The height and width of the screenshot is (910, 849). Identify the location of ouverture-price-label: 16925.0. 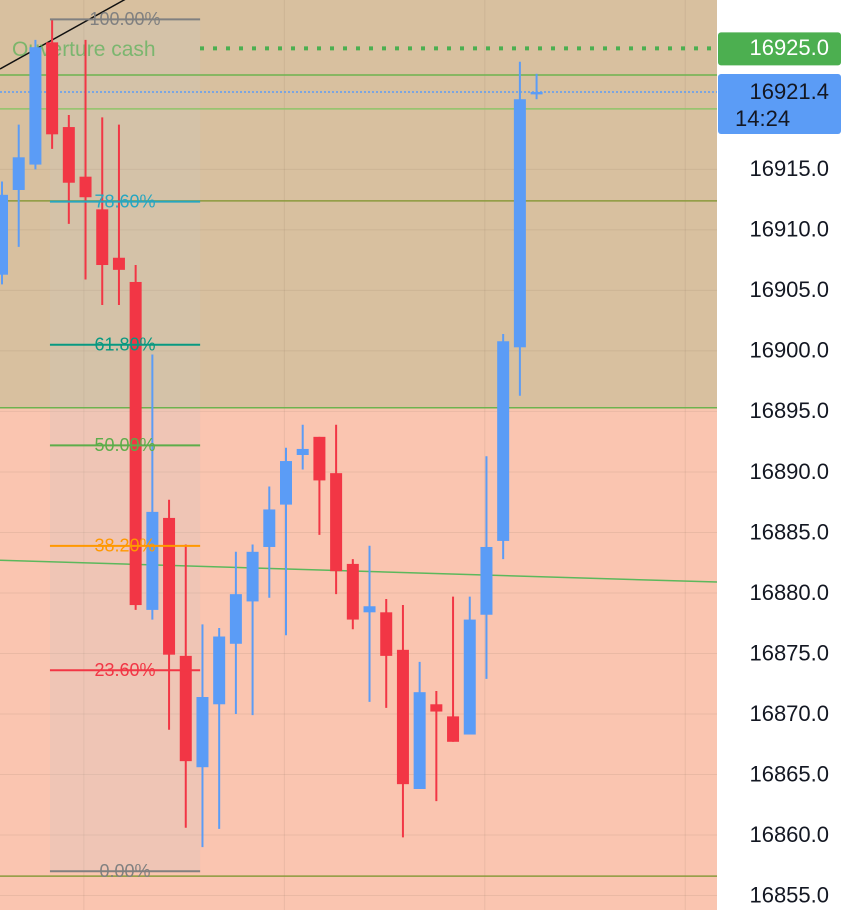
(789, 47).